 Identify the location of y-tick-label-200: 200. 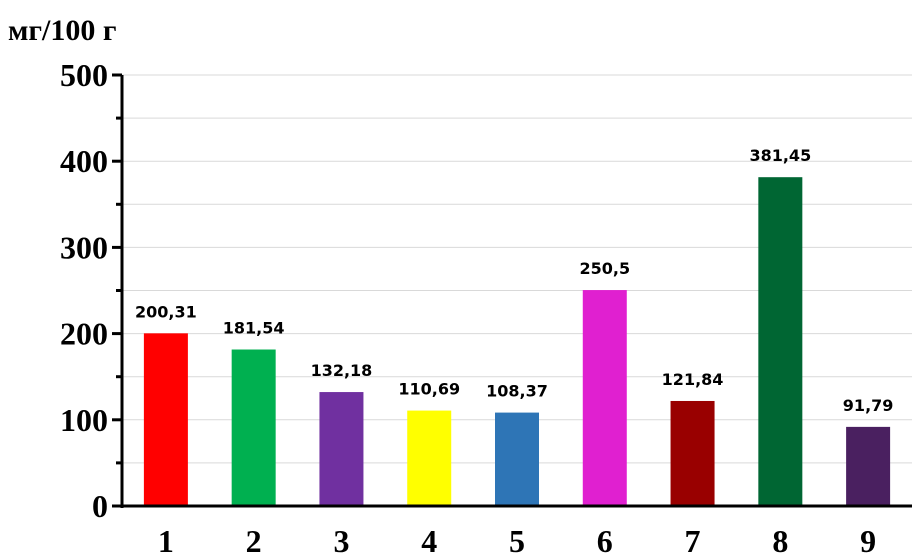
(84, 334).